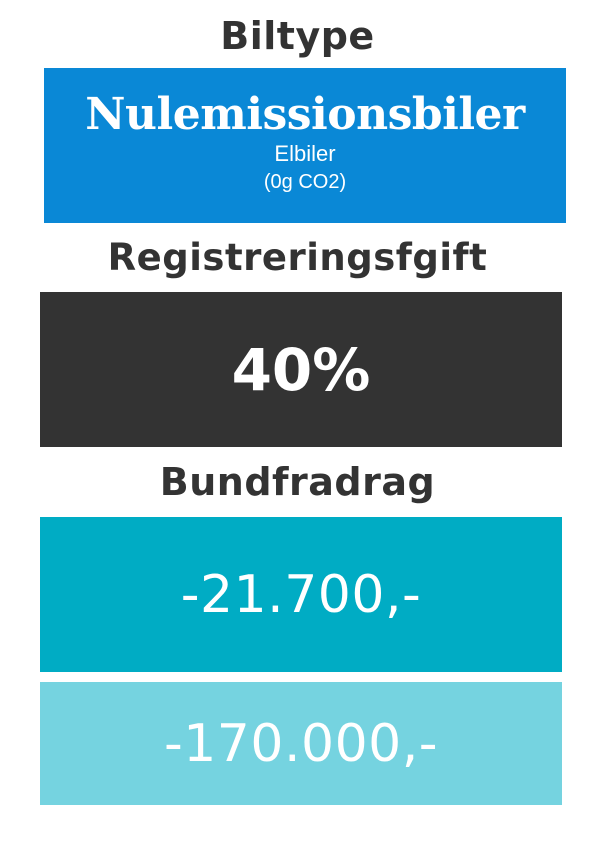 This screenshot has height=842, width=595. I want to click on registration-tax-heading: Registreringsfgift, so click(297, 257).